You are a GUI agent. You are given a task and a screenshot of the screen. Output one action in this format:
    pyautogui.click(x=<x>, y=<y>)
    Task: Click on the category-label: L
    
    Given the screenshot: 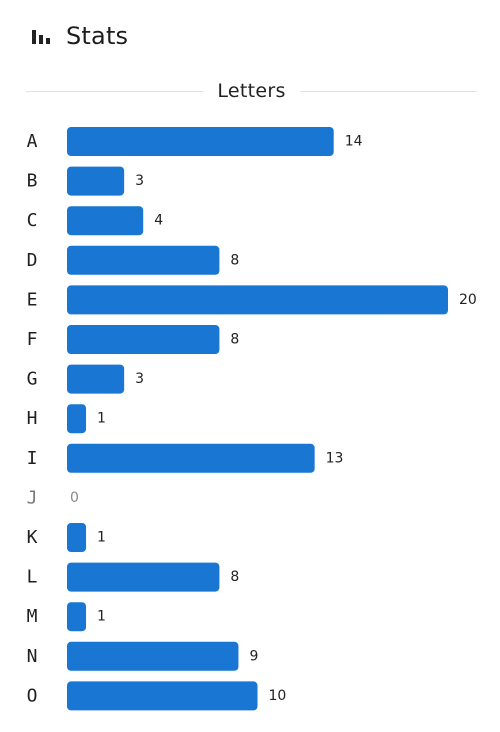 What is the action you would take?
    pyautogui.click(x=32, y=577)
    